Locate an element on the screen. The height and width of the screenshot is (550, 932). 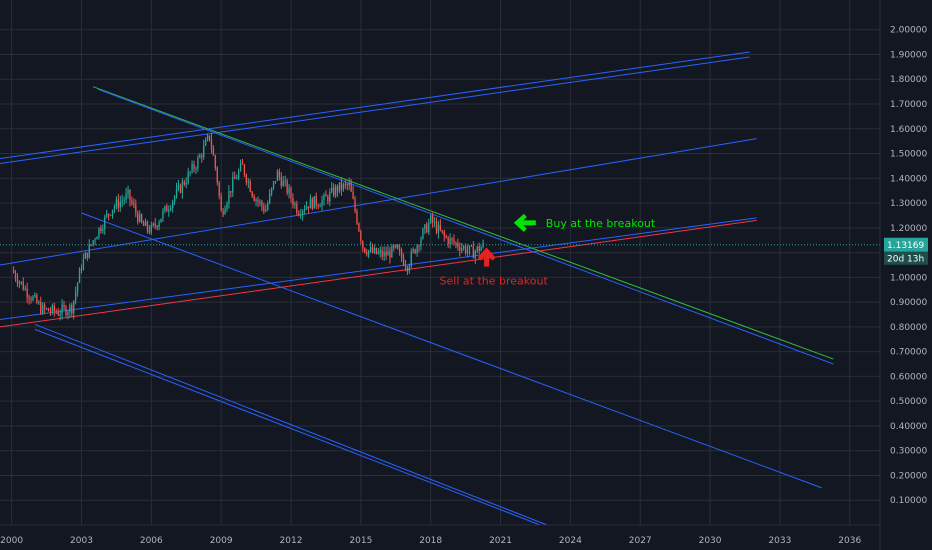
y-tick-label: 1.70000 is located at coordinates (908, 105).